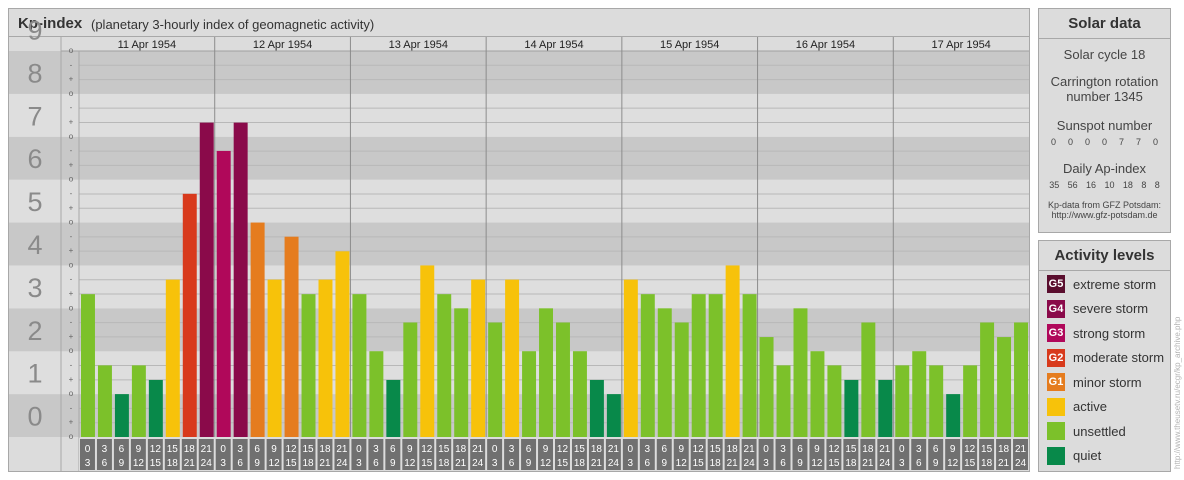 This screenshot has height=480, width=1184. I want to click on y-tick-label: 0, so click(34, 417).